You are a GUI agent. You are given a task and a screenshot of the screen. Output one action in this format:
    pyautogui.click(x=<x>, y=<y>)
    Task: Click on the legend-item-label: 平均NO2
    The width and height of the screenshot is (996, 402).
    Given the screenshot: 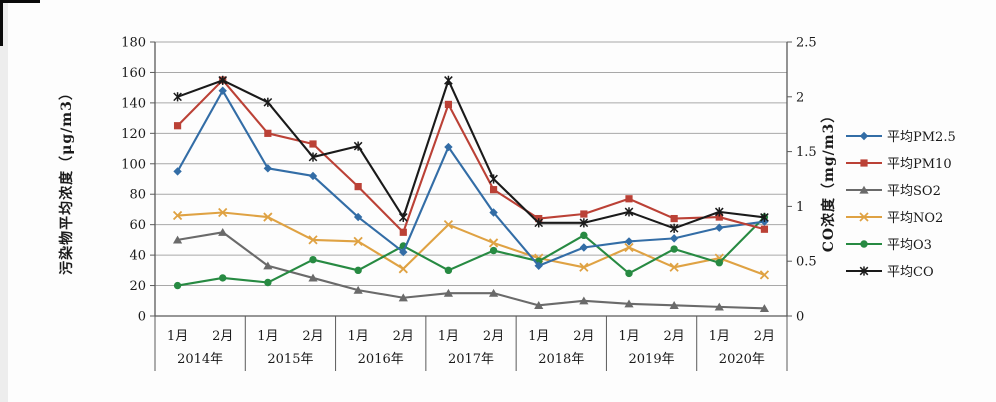 What is the action you would take?
    pyautogui.click(x=915, y=218)
    